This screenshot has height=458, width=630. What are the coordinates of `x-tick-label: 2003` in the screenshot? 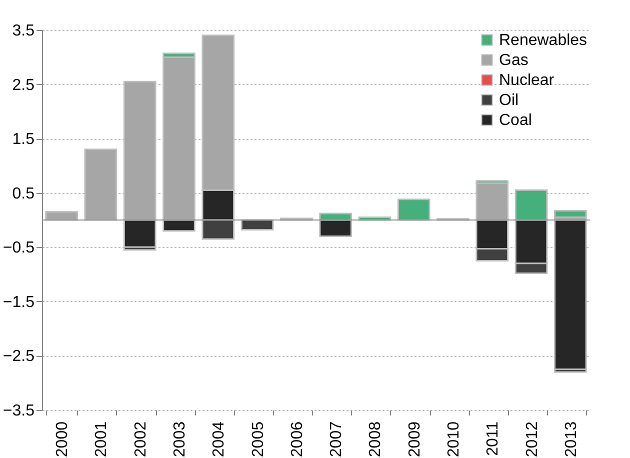 It's located at (180, 439).